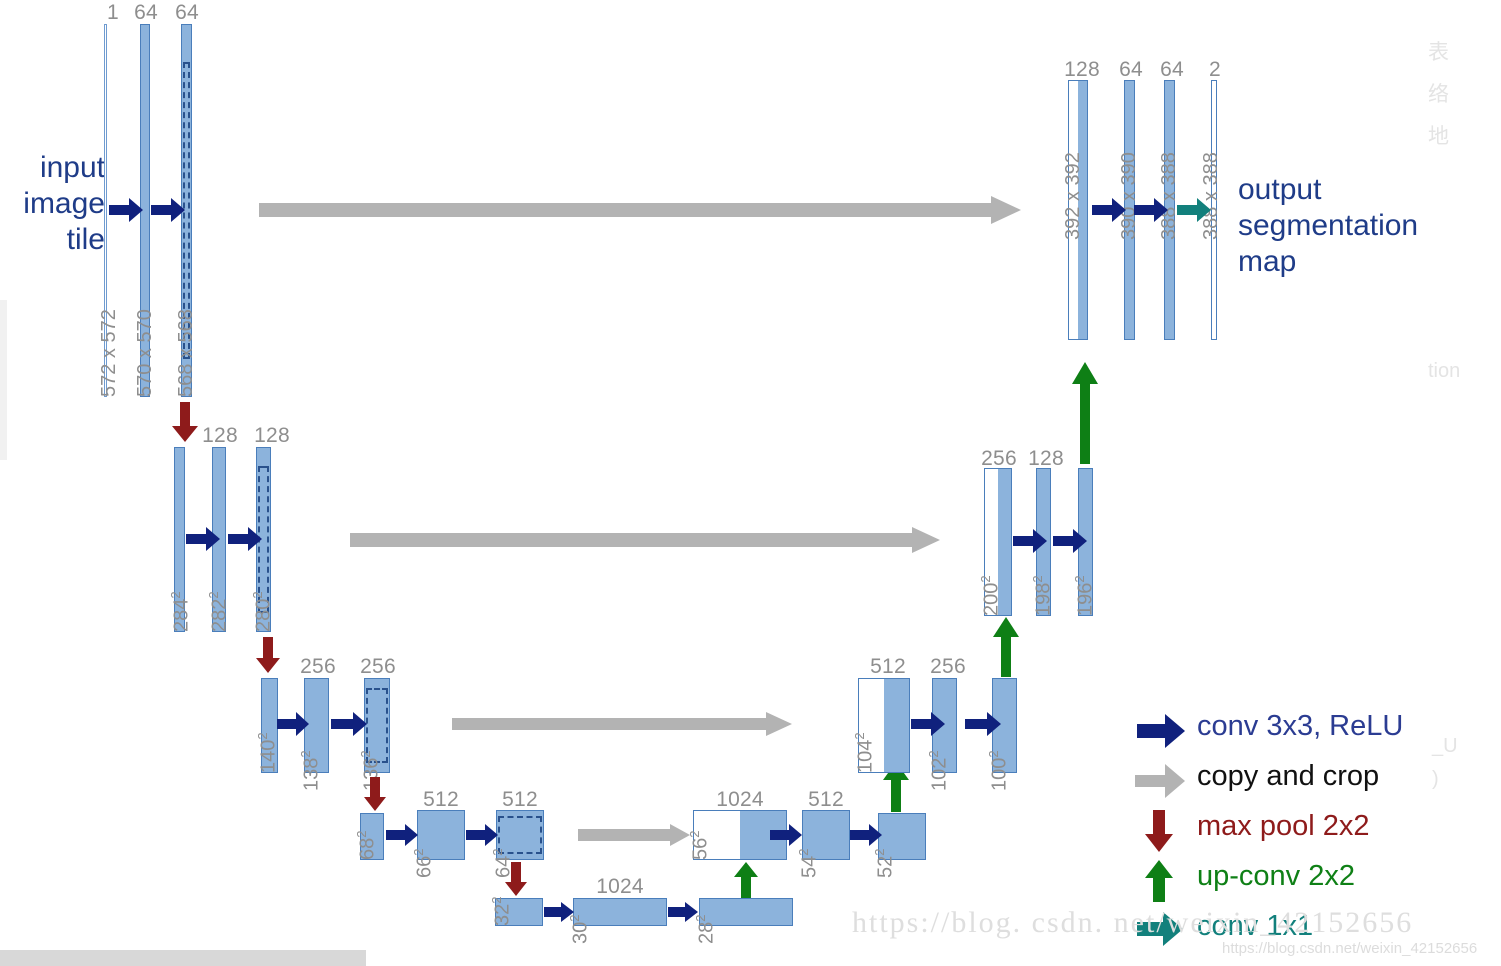  Describe the element at coordinates (179, 539) in the screenshot. I see `block-e2a` at that location.